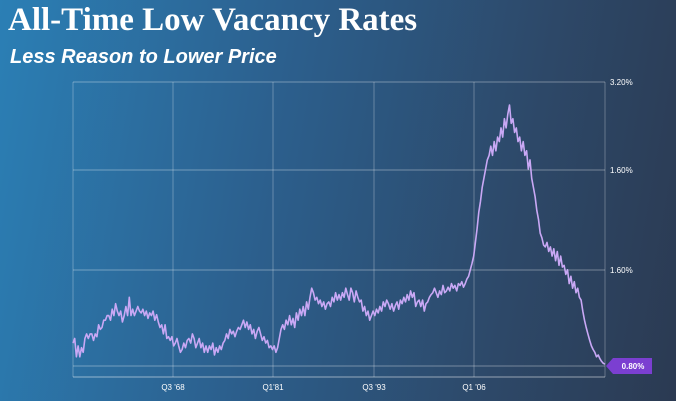 Image resolution: width=676 pixels, height=401 pixels. I want to click on chart-title: All-Time Low Vacancy Rates, so click(213, 20).